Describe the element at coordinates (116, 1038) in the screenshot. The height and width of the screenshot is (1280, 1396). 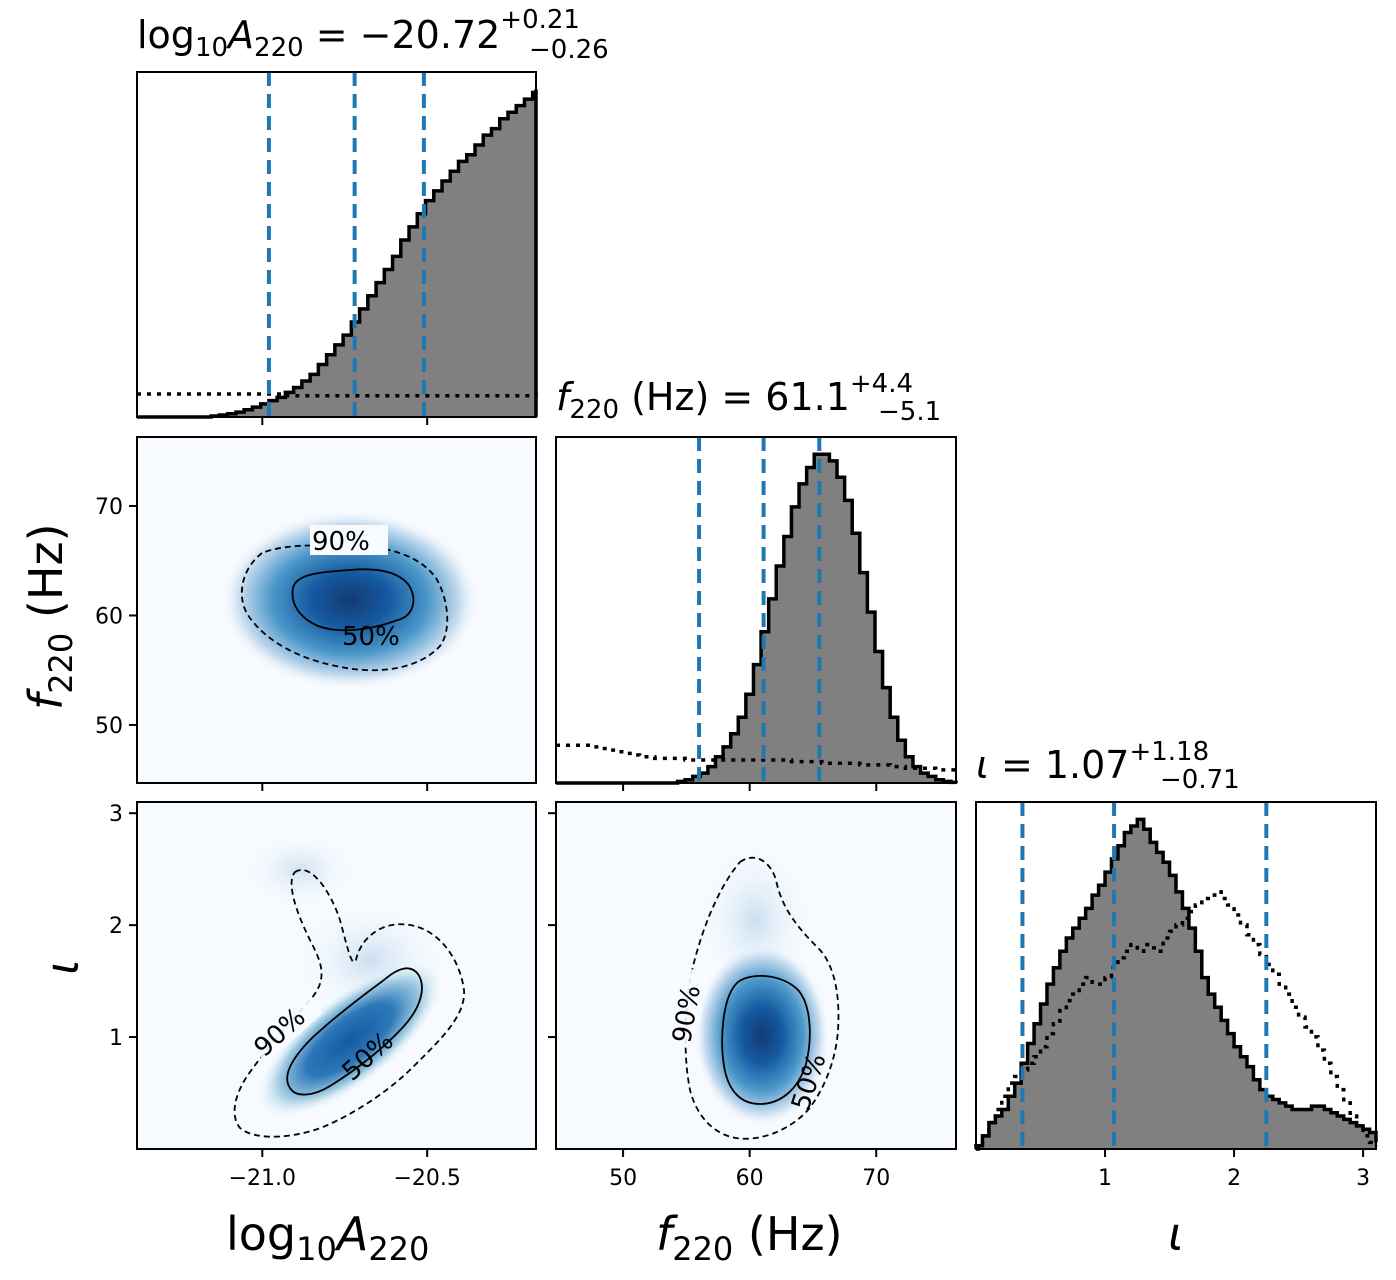
I see `ytick-label-iota-0: 1` at that location.